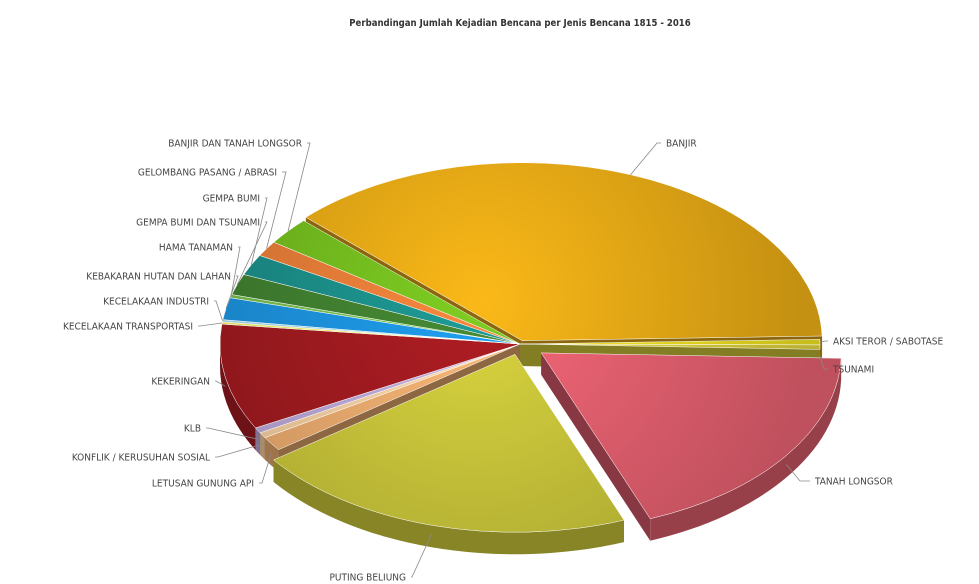 The image size is (979, 584). What do you see at coordinates (198, 223) in the screenshot?
I see `slice-label: GEMPA BUMI DAN TSUNAMI` at bounding box center [198, 223].